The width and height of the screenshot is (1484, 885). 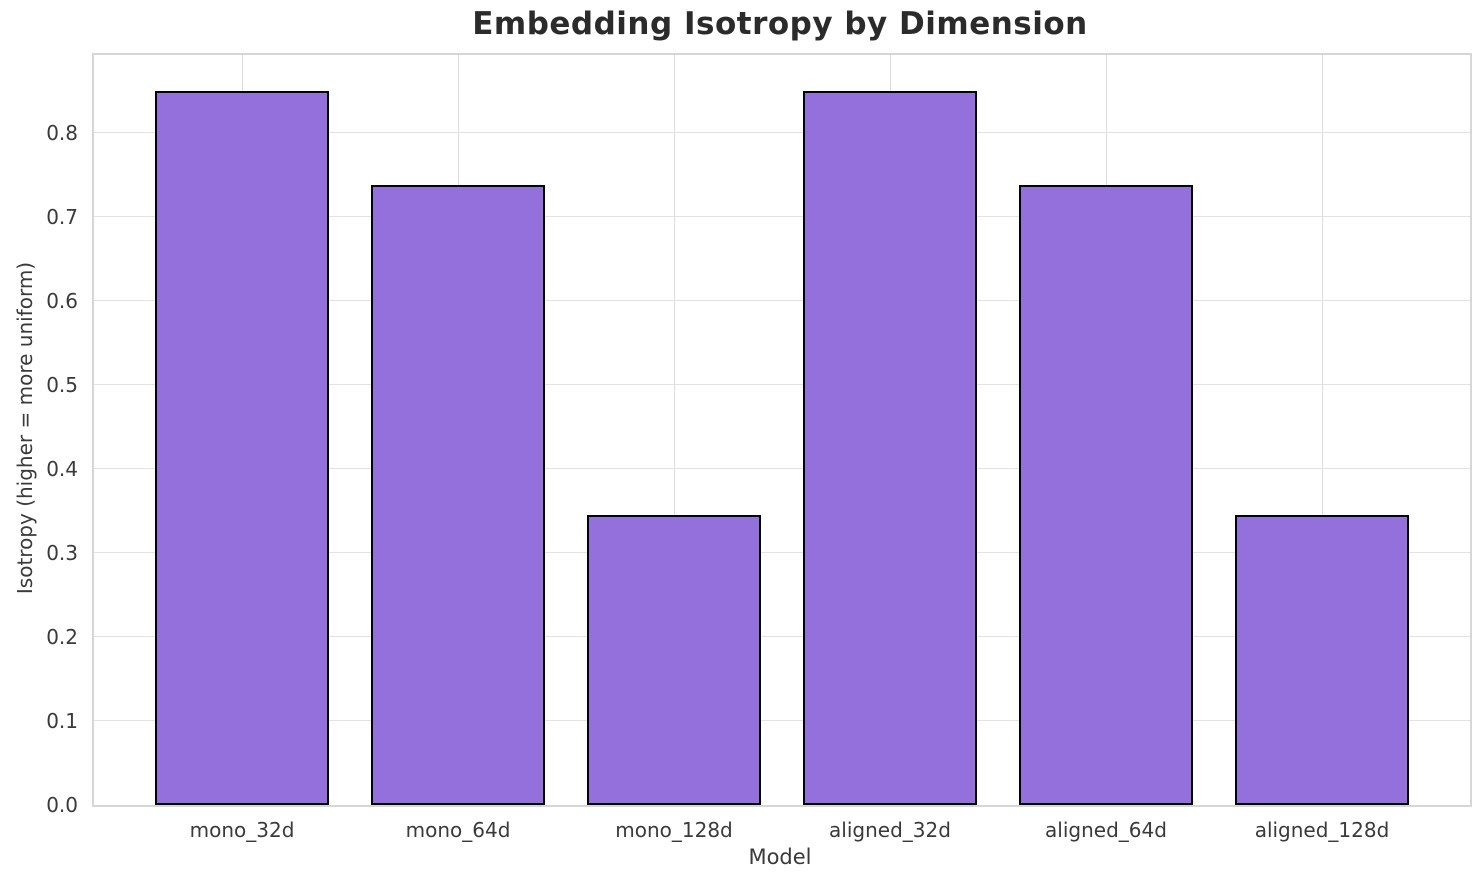 What do you see at coordinates (458, 494) in the screenshot?
I see `bar-mono_64d` at bounding box center [458, 494].